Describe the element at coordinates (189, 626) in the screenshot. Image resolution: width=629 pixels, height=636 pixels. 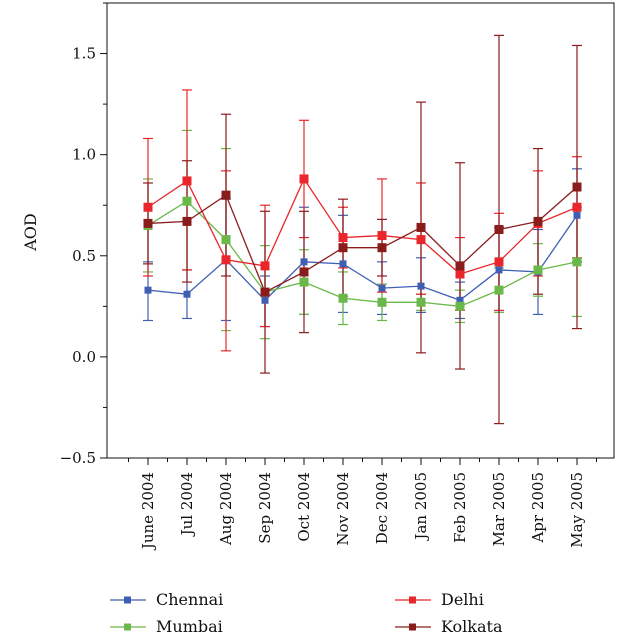
I see `legend-label: Mumbai` at that location.